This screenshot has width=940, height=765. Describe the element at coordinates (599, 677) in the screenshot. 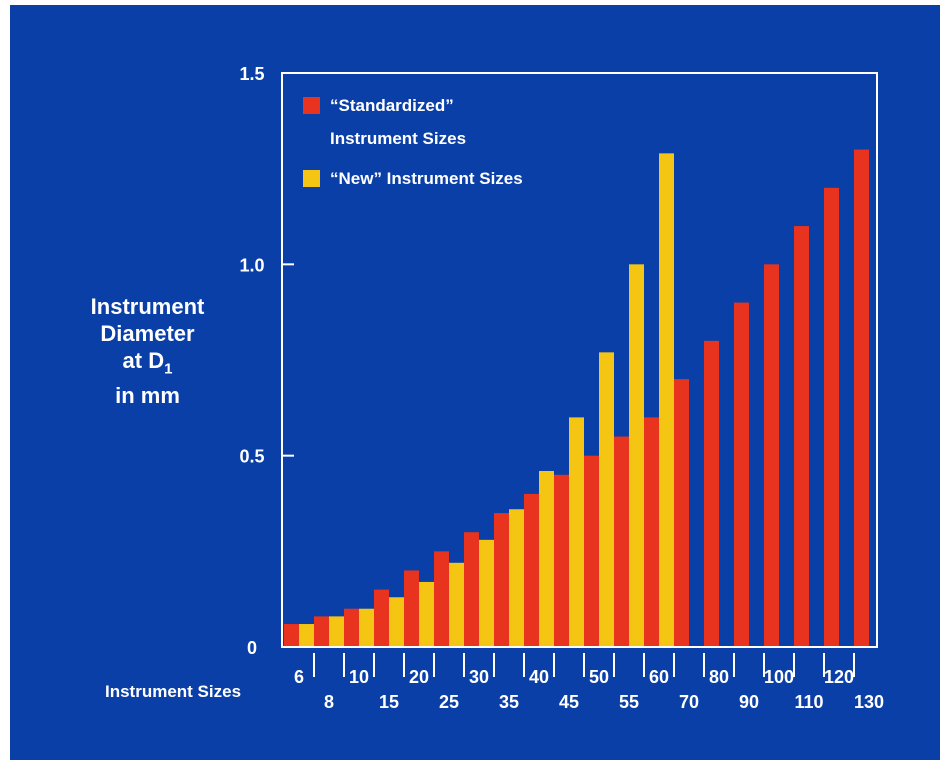

I see `x-tick-label: 50` at that location.